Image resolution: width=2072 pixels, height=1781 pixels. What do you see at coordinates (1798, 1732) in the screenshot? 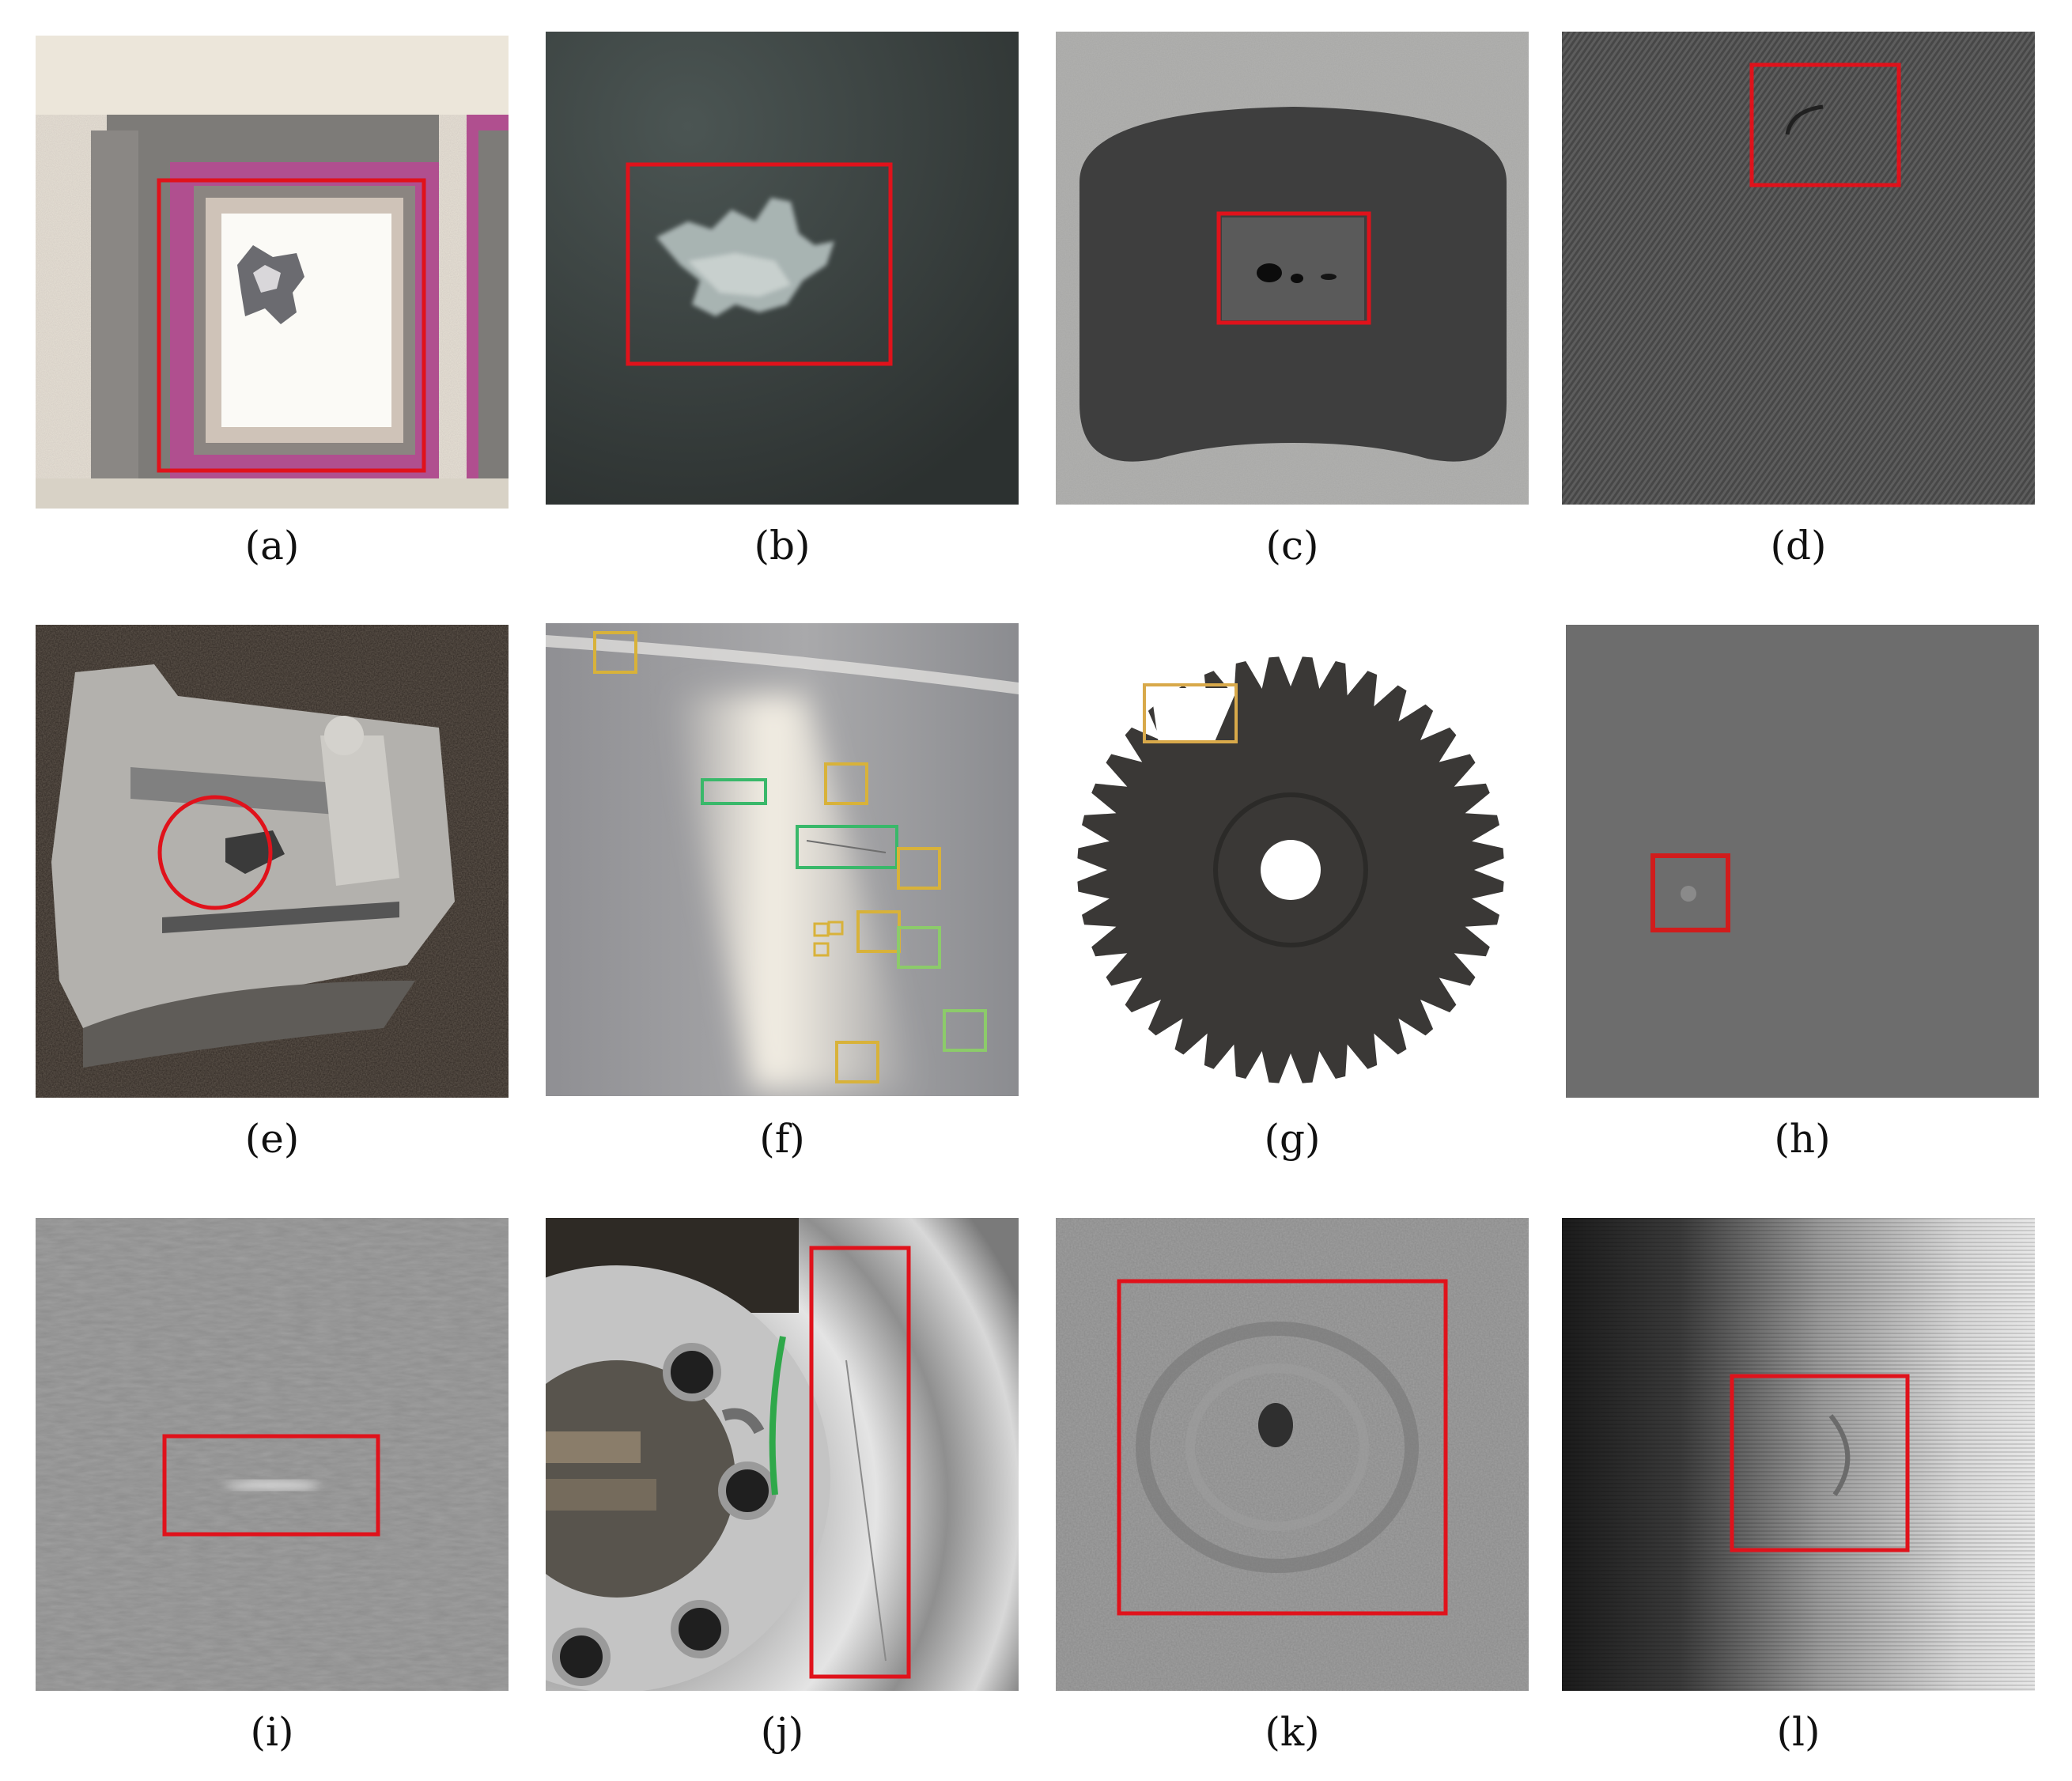
I see `panel-l-caption: (l)` at bounding box center [1798, 1732].